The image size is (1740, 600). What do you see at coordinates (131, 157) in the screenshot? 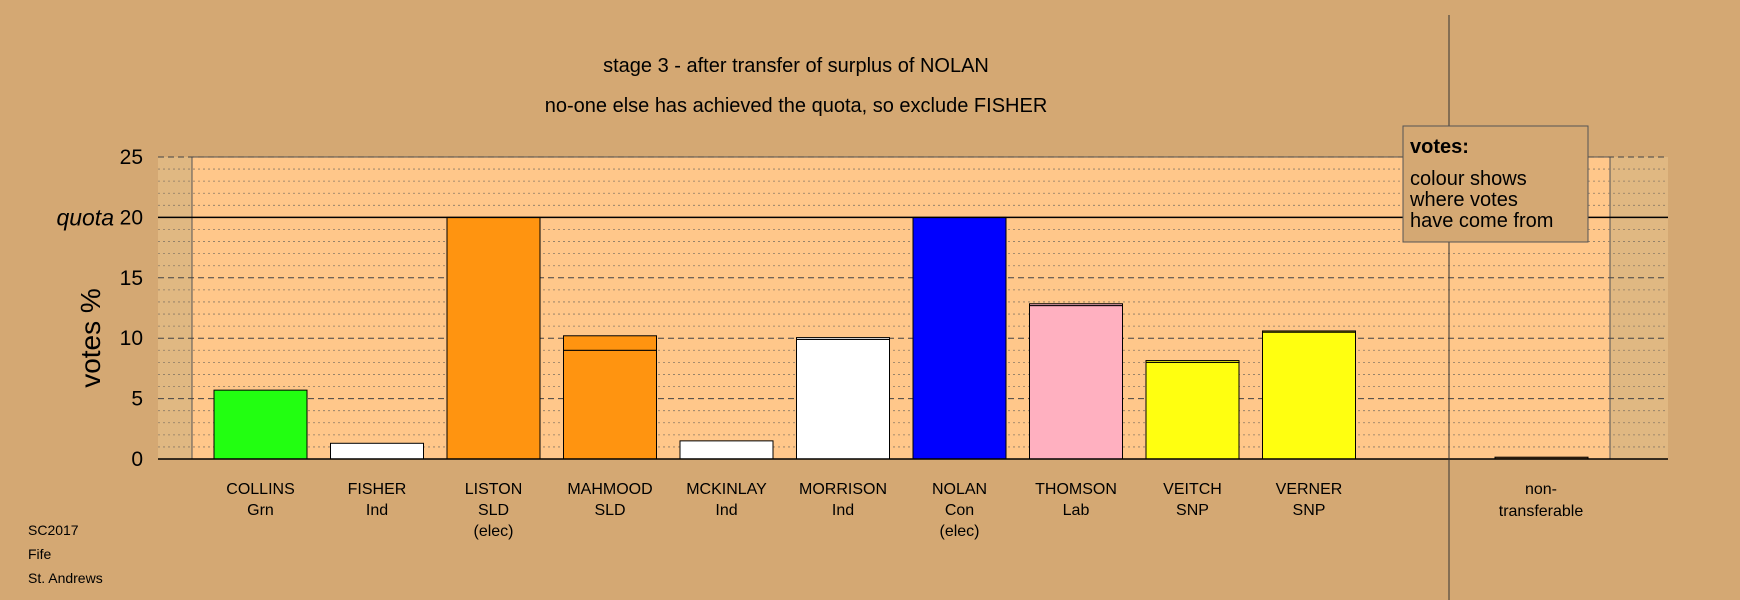
I see `y-tick-label: 25` at bounding box center [131, 157].